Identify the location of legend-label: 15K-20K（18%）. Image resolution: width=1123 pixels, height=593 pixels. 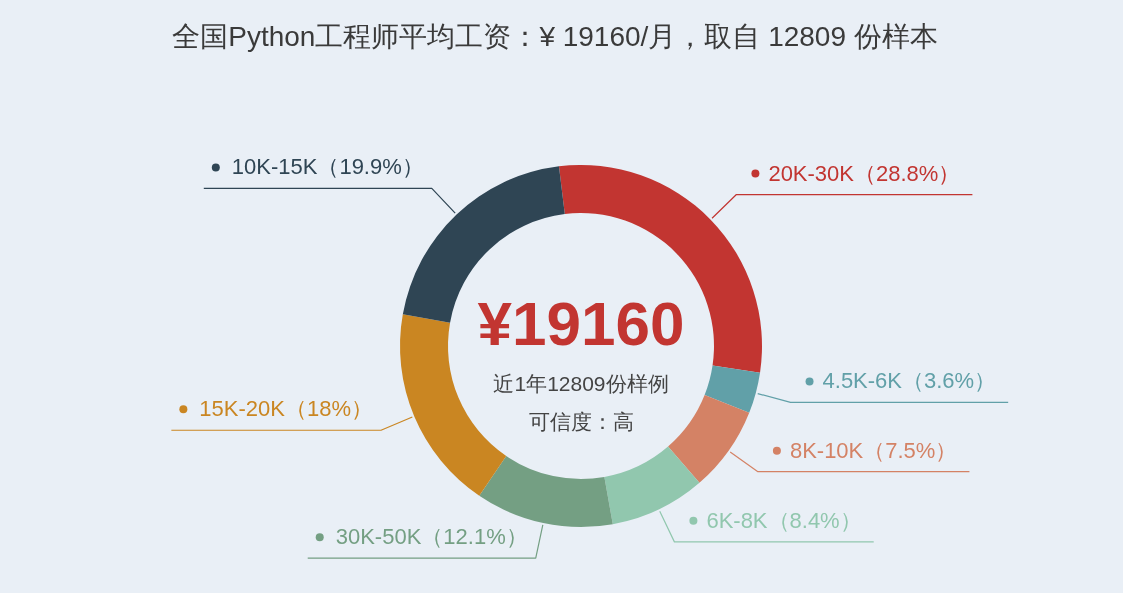
(286, 409).